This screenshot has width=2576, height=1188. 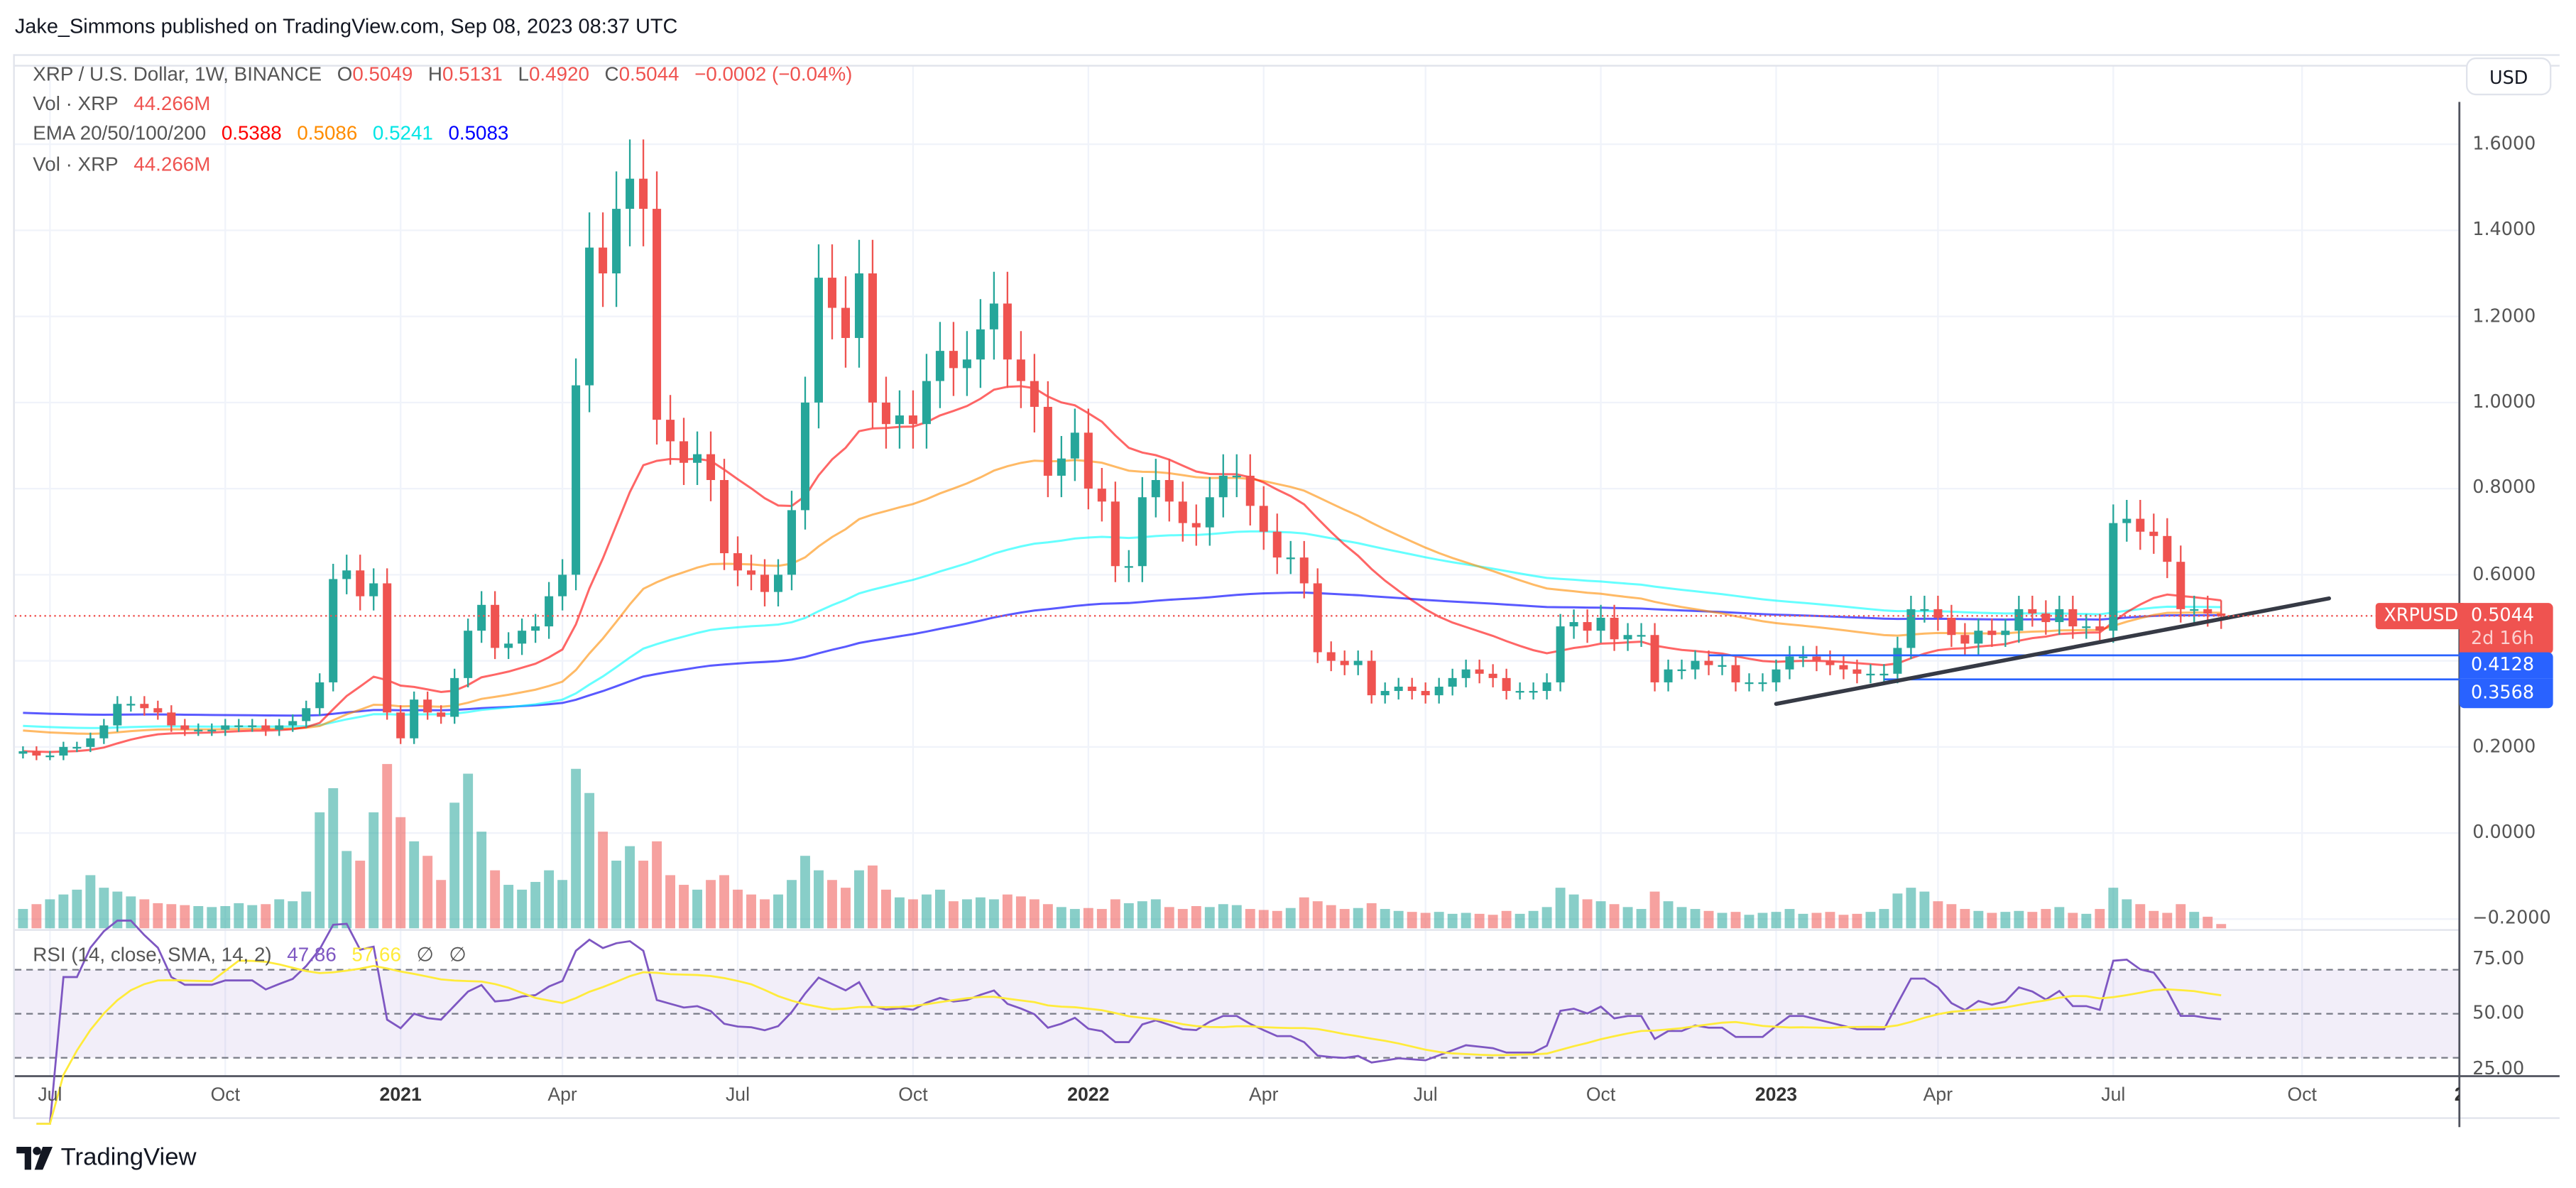 I want to click on time-tick-label: 2021, so click(x=400, y=1096).